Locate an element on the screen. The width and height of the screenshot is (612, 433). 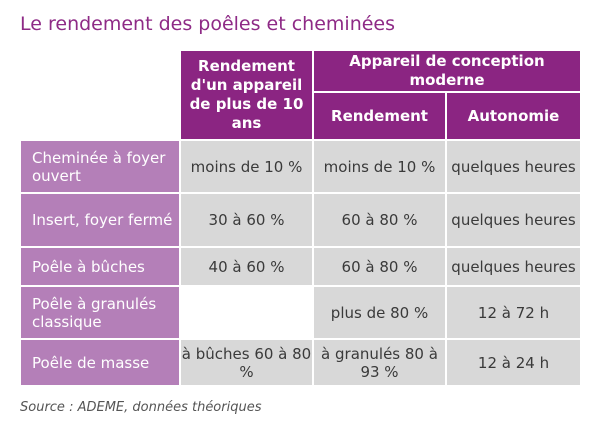
cell-modern-efficiency: plus de 80 % is located at coordinates (379, 312).